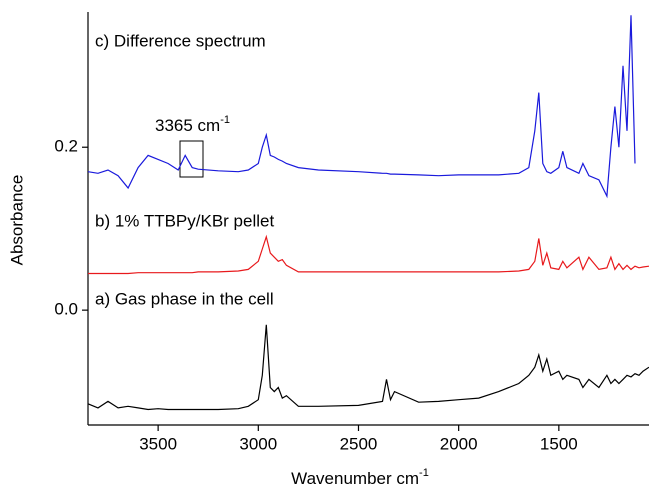 This screenshot has height=497, width=649. I want to click on series-label: c) Difference spectrum, so click(180, 40).